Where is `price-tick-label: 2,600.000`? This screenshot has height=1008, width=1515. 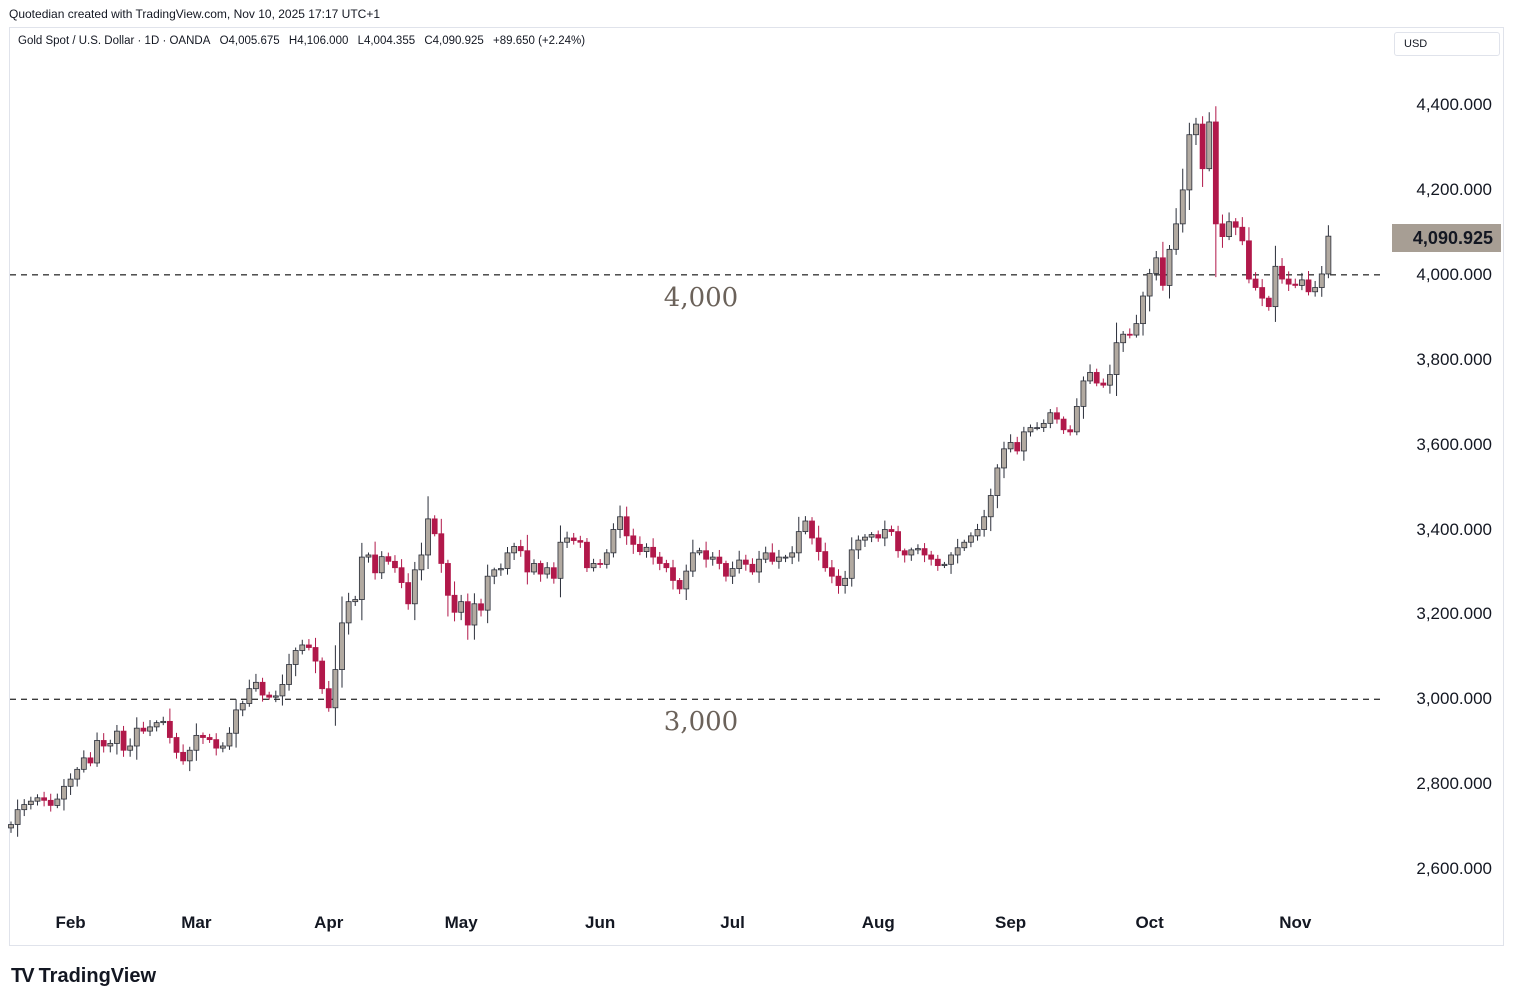 price-tick-label: 2,600.000 is located at coordinates (1454, 869).